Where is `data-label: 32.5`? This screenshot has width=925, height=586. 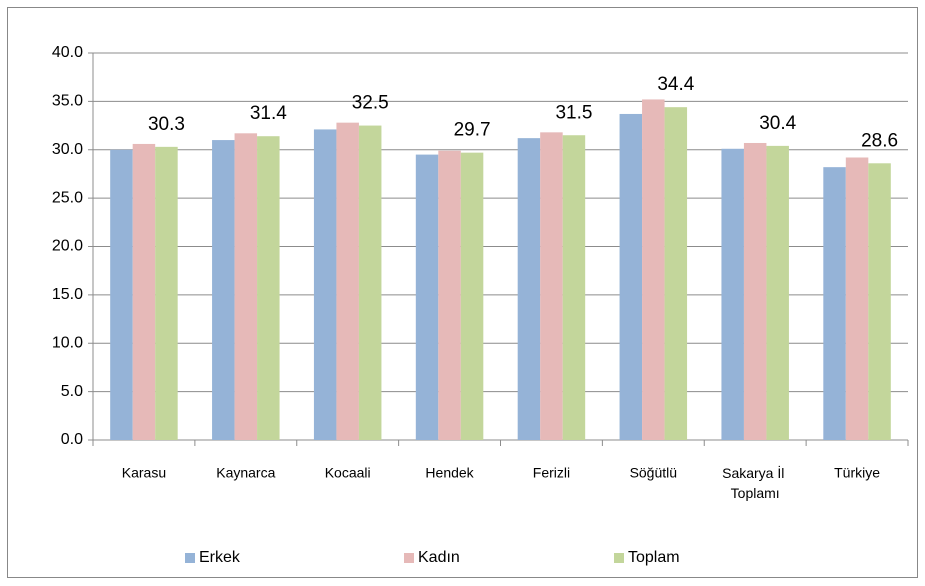
data-label: 32.5 is located at coordinates (370, 103).